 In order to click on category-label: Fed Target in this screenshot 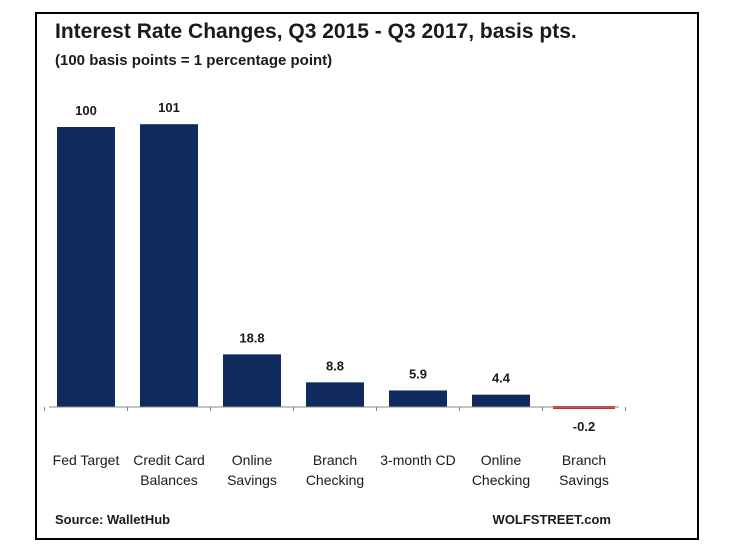, I will do `click(86, 460)`.